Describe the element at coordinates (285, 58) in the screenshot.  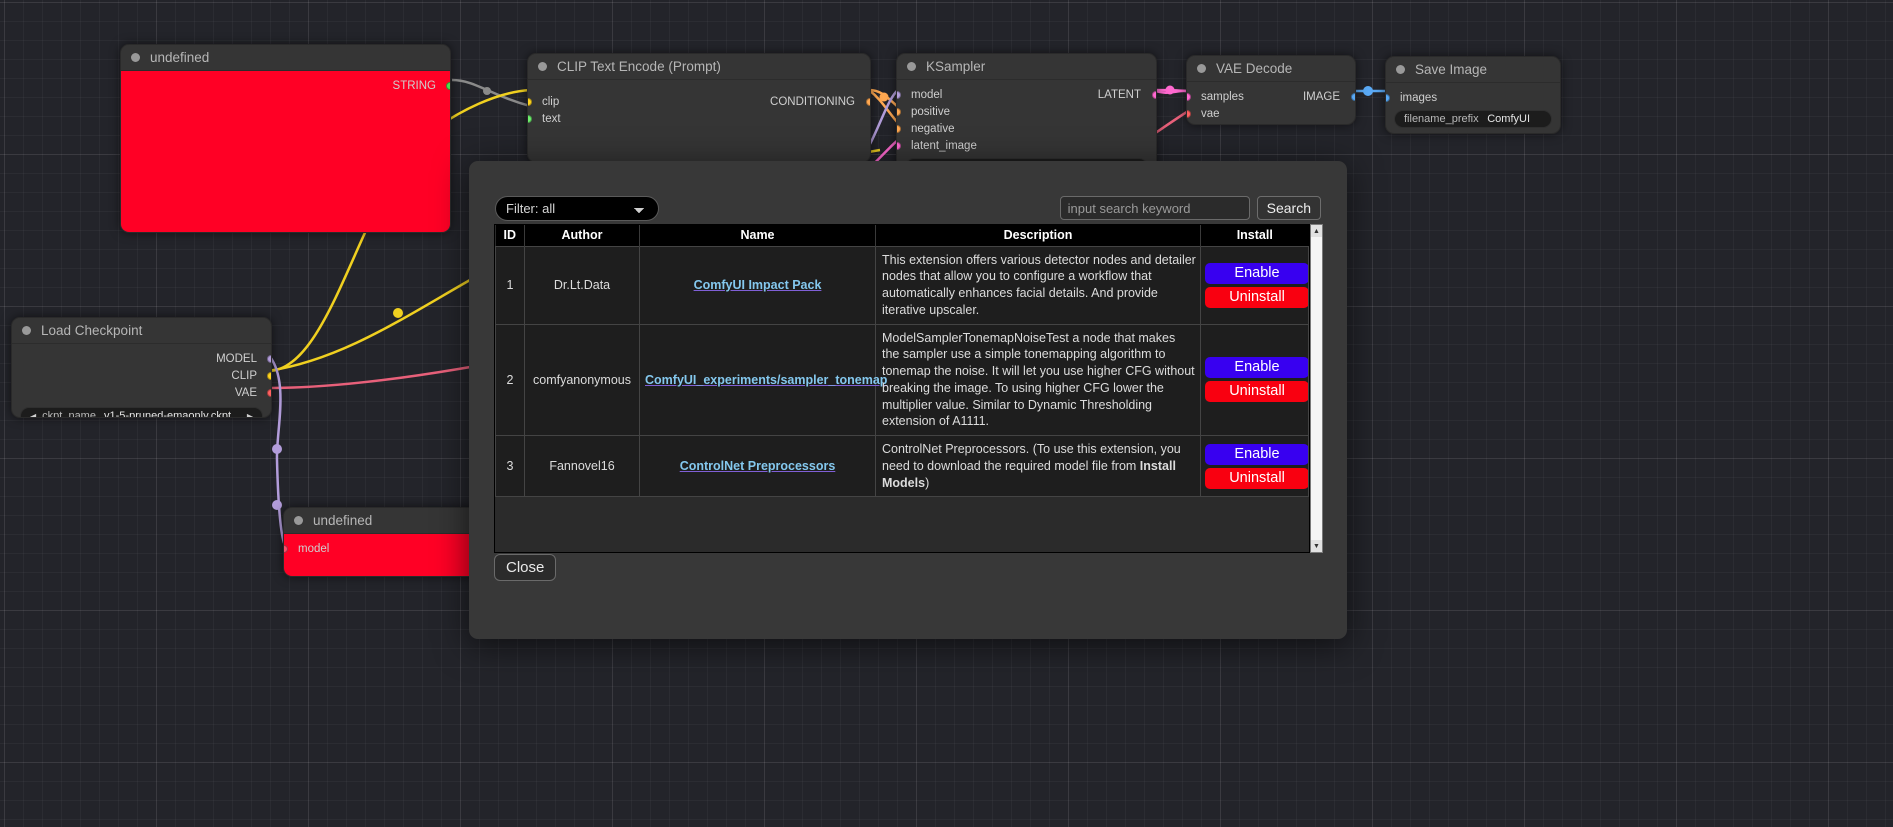
I see `node-title-bar: undefined` at that location.